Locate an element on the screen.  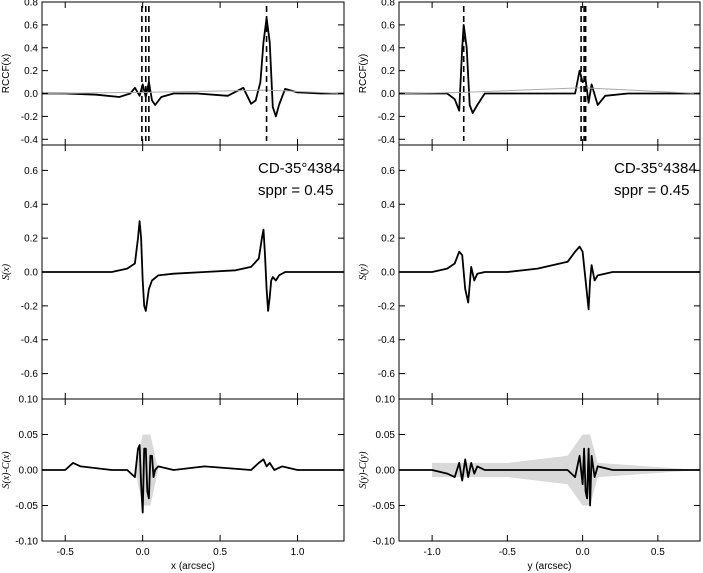
x-axis-label: x (arcsec) is located at coordinates (193, 566).